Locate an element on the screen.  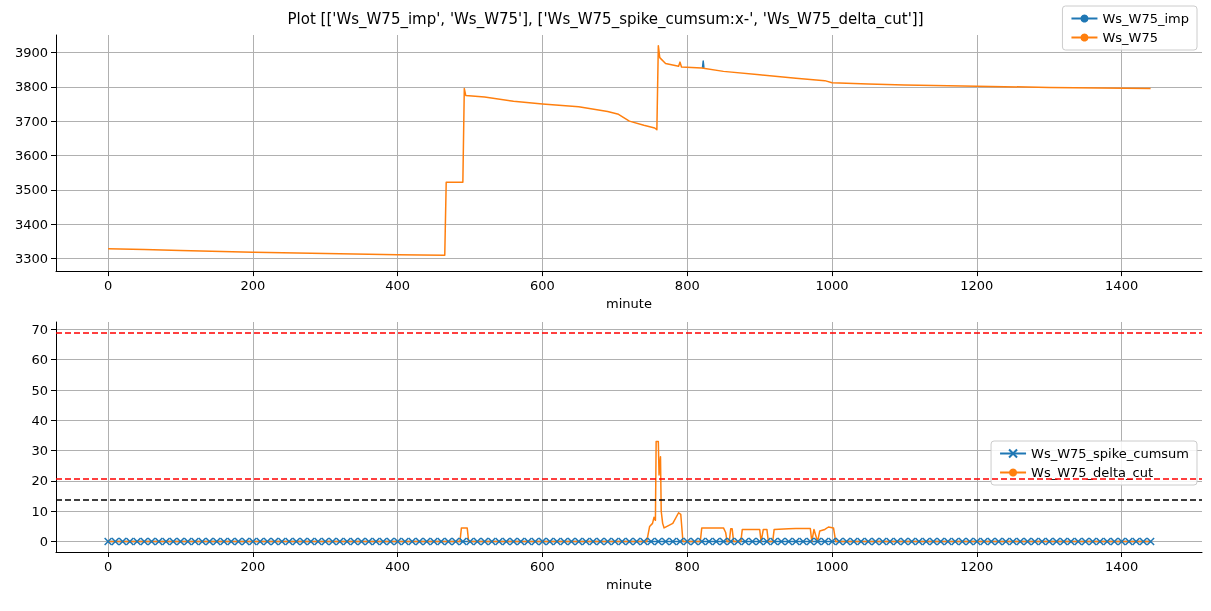
y-tick-label: 3500 is located at coordinates (31, 190).